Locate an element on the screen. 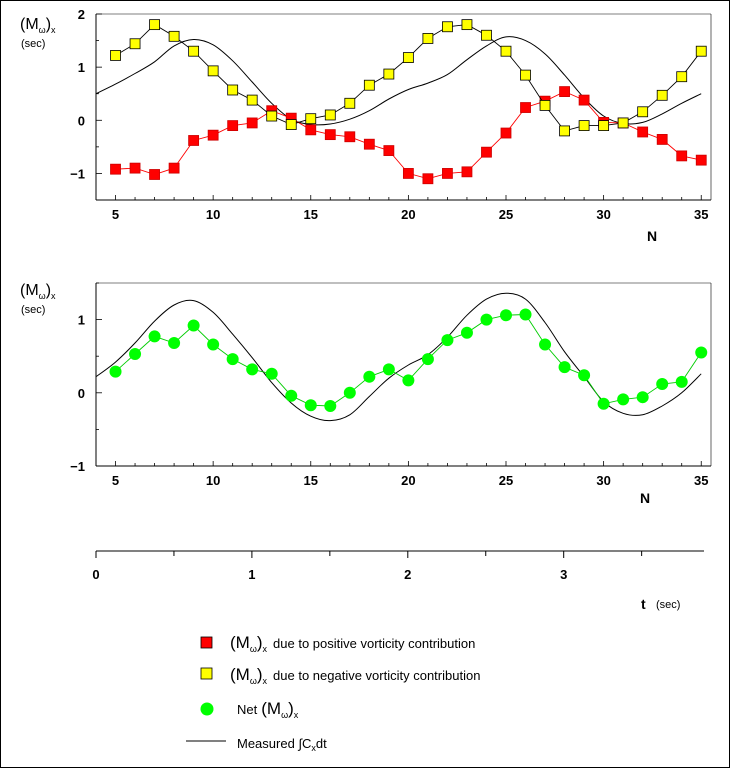  bottom-x-tick-label: 35 is located at coordinates (701, 480).